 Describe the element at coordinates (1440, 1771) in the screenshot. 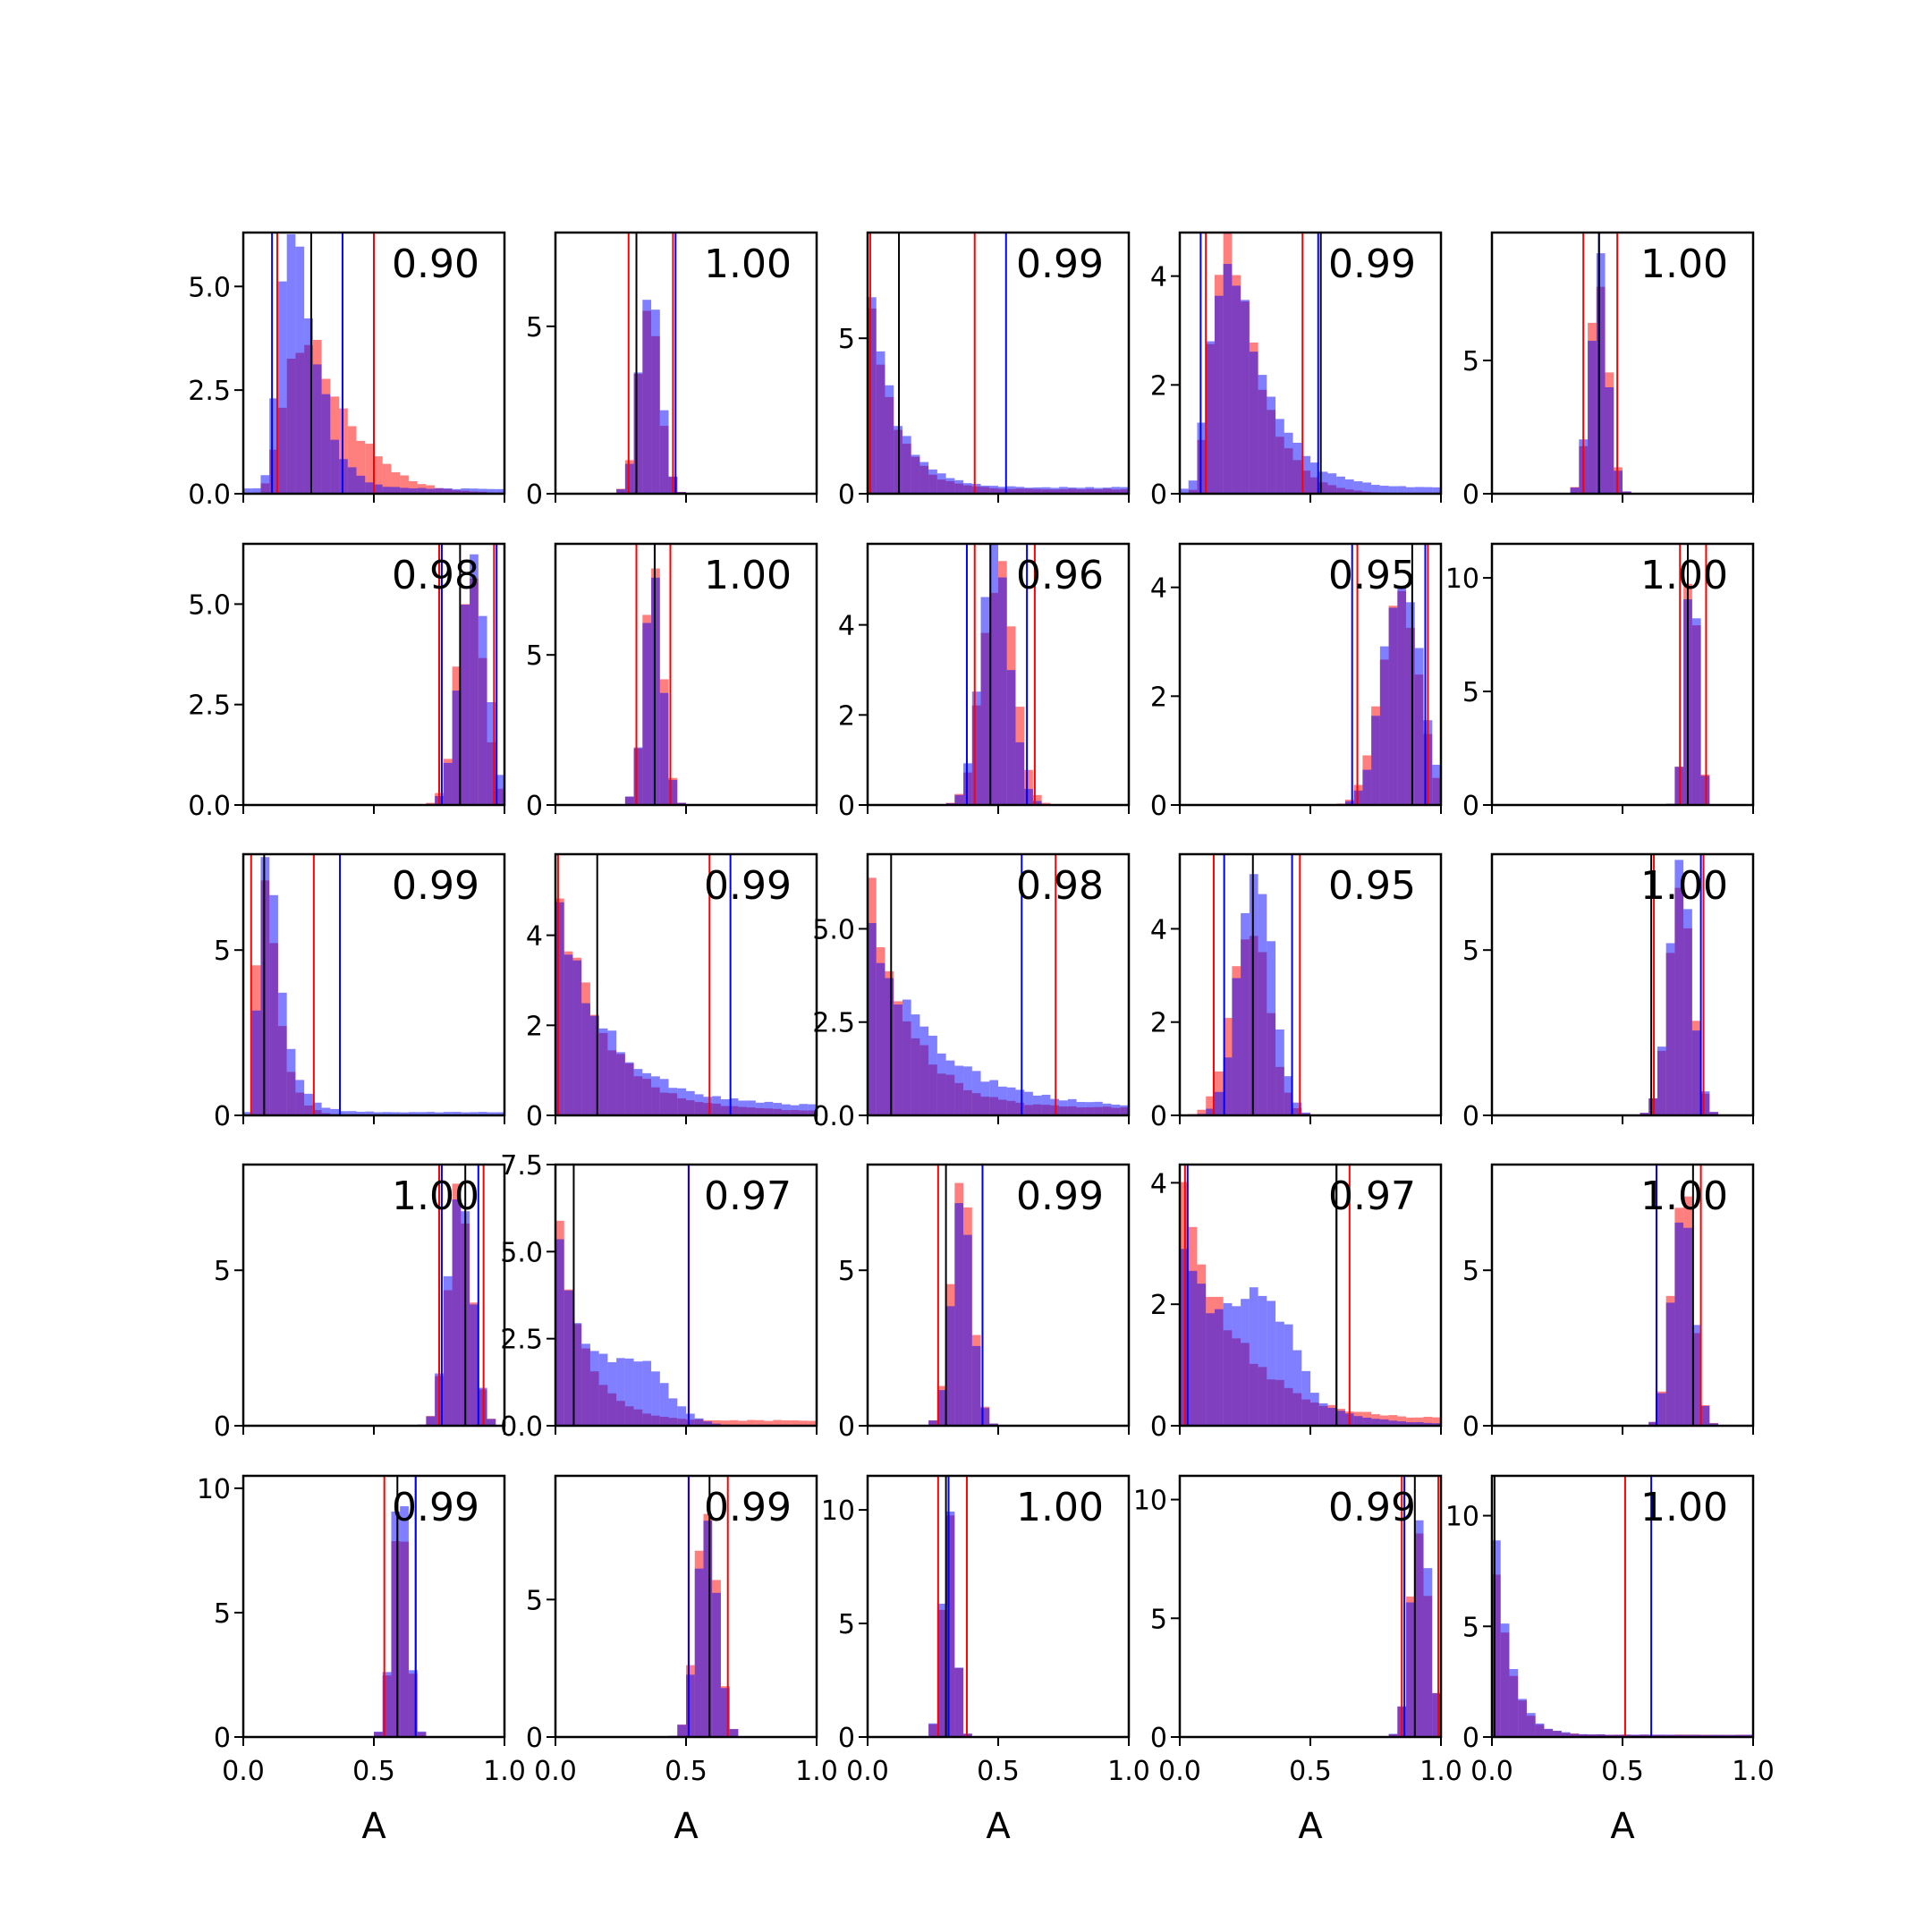

I see `x-tick-label: 1.0` at that location.